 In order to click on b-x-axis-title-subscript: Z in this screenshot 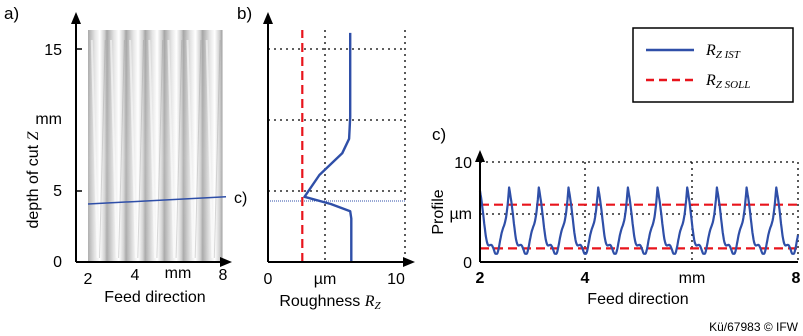, I will do `click(378, 306)`.